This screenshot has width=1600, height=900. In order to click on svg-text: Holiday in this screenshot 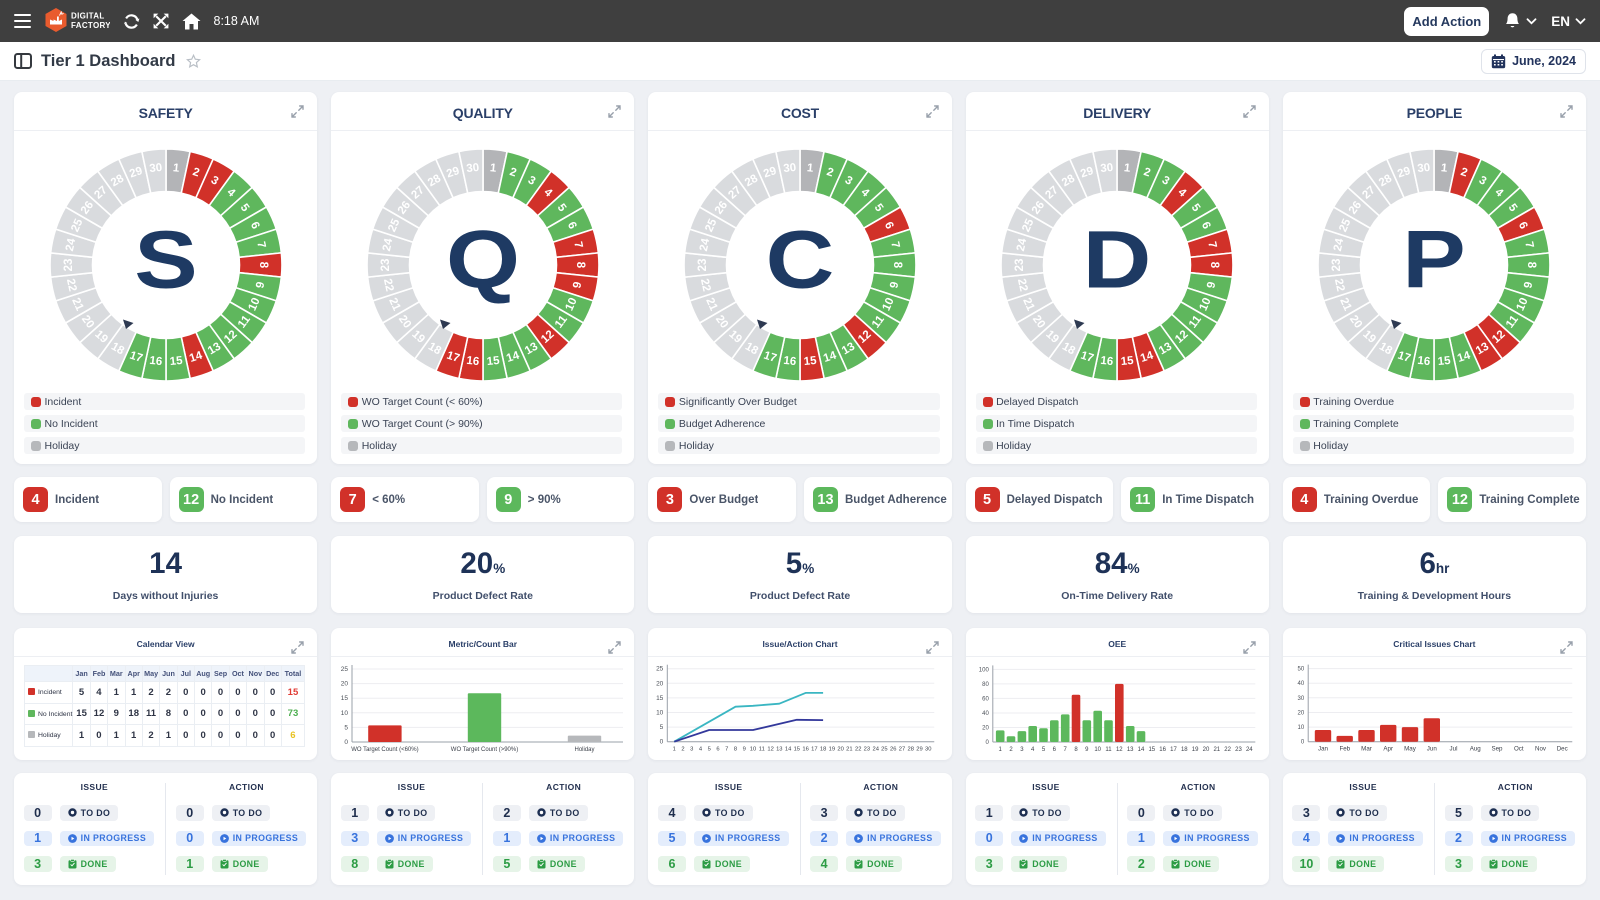, I will do `click(585, 750)`.